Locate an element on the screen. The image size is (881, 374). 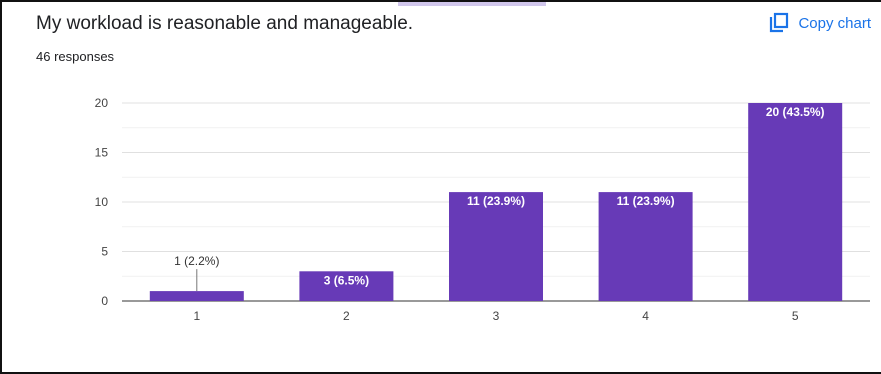
y-tick-label: 10 is located at coordinates (102, 202).